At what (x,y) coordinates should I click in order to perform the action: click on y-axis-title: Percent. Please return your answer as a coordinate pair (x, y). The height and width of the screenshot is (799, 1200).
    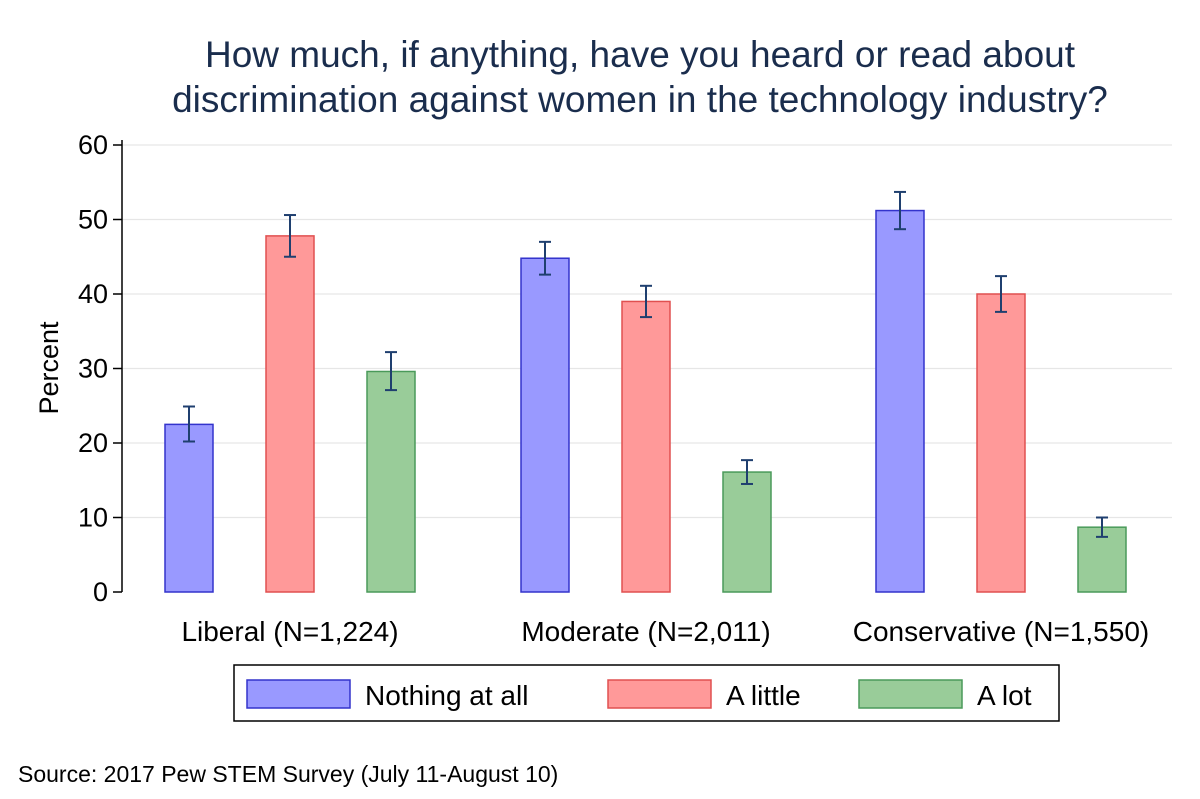
    Looking at the image, I should click on (49, 368).